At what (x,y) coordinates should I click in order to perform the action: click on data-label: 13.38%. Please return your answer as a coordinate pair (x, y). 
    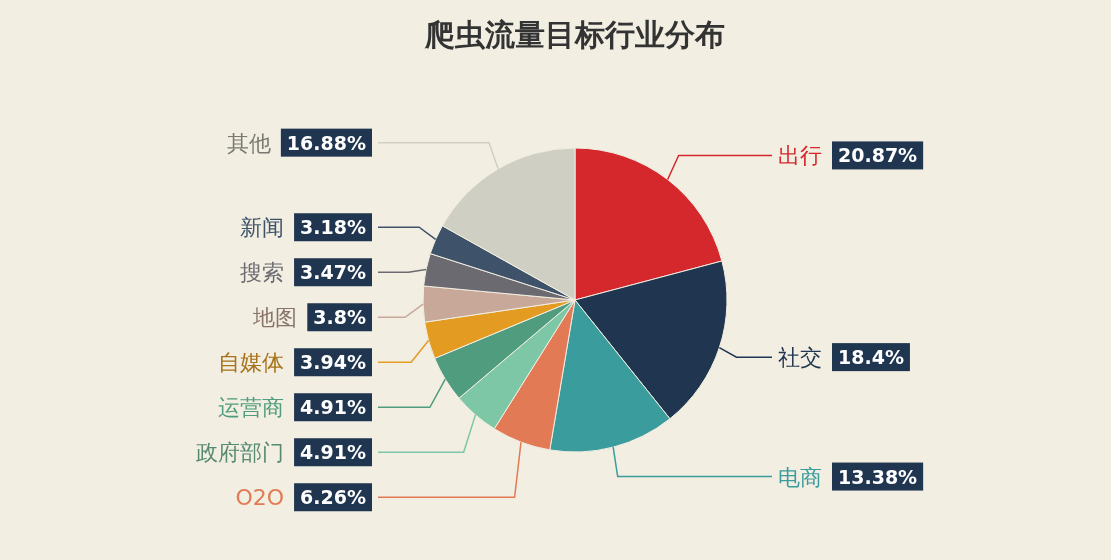
    Looking at the image, I should click on (878, 476).